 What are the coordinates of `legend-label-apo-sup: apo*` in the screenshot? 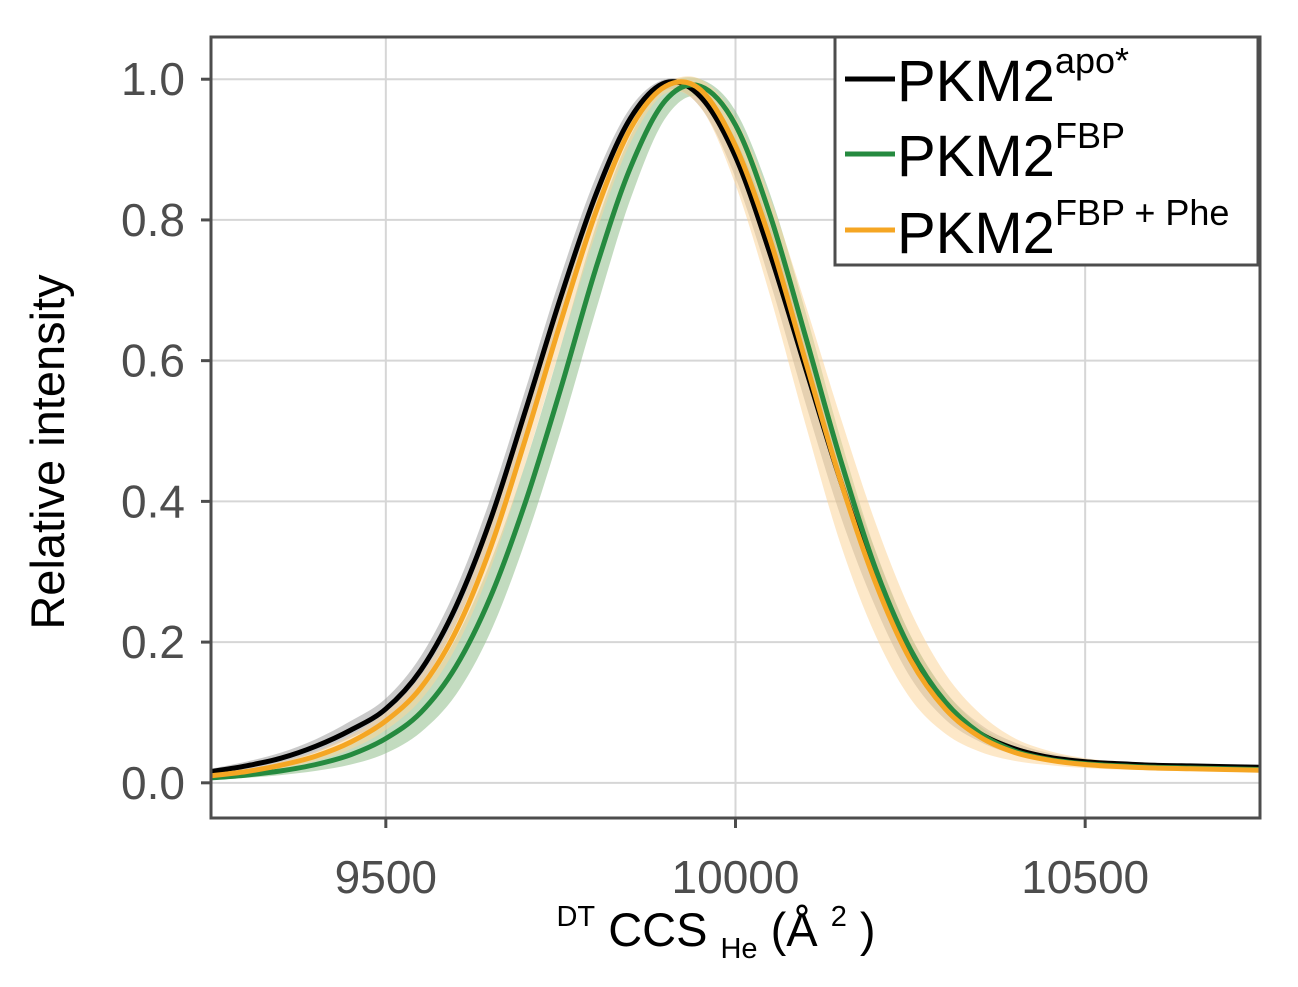 It's located at (1092, 60).